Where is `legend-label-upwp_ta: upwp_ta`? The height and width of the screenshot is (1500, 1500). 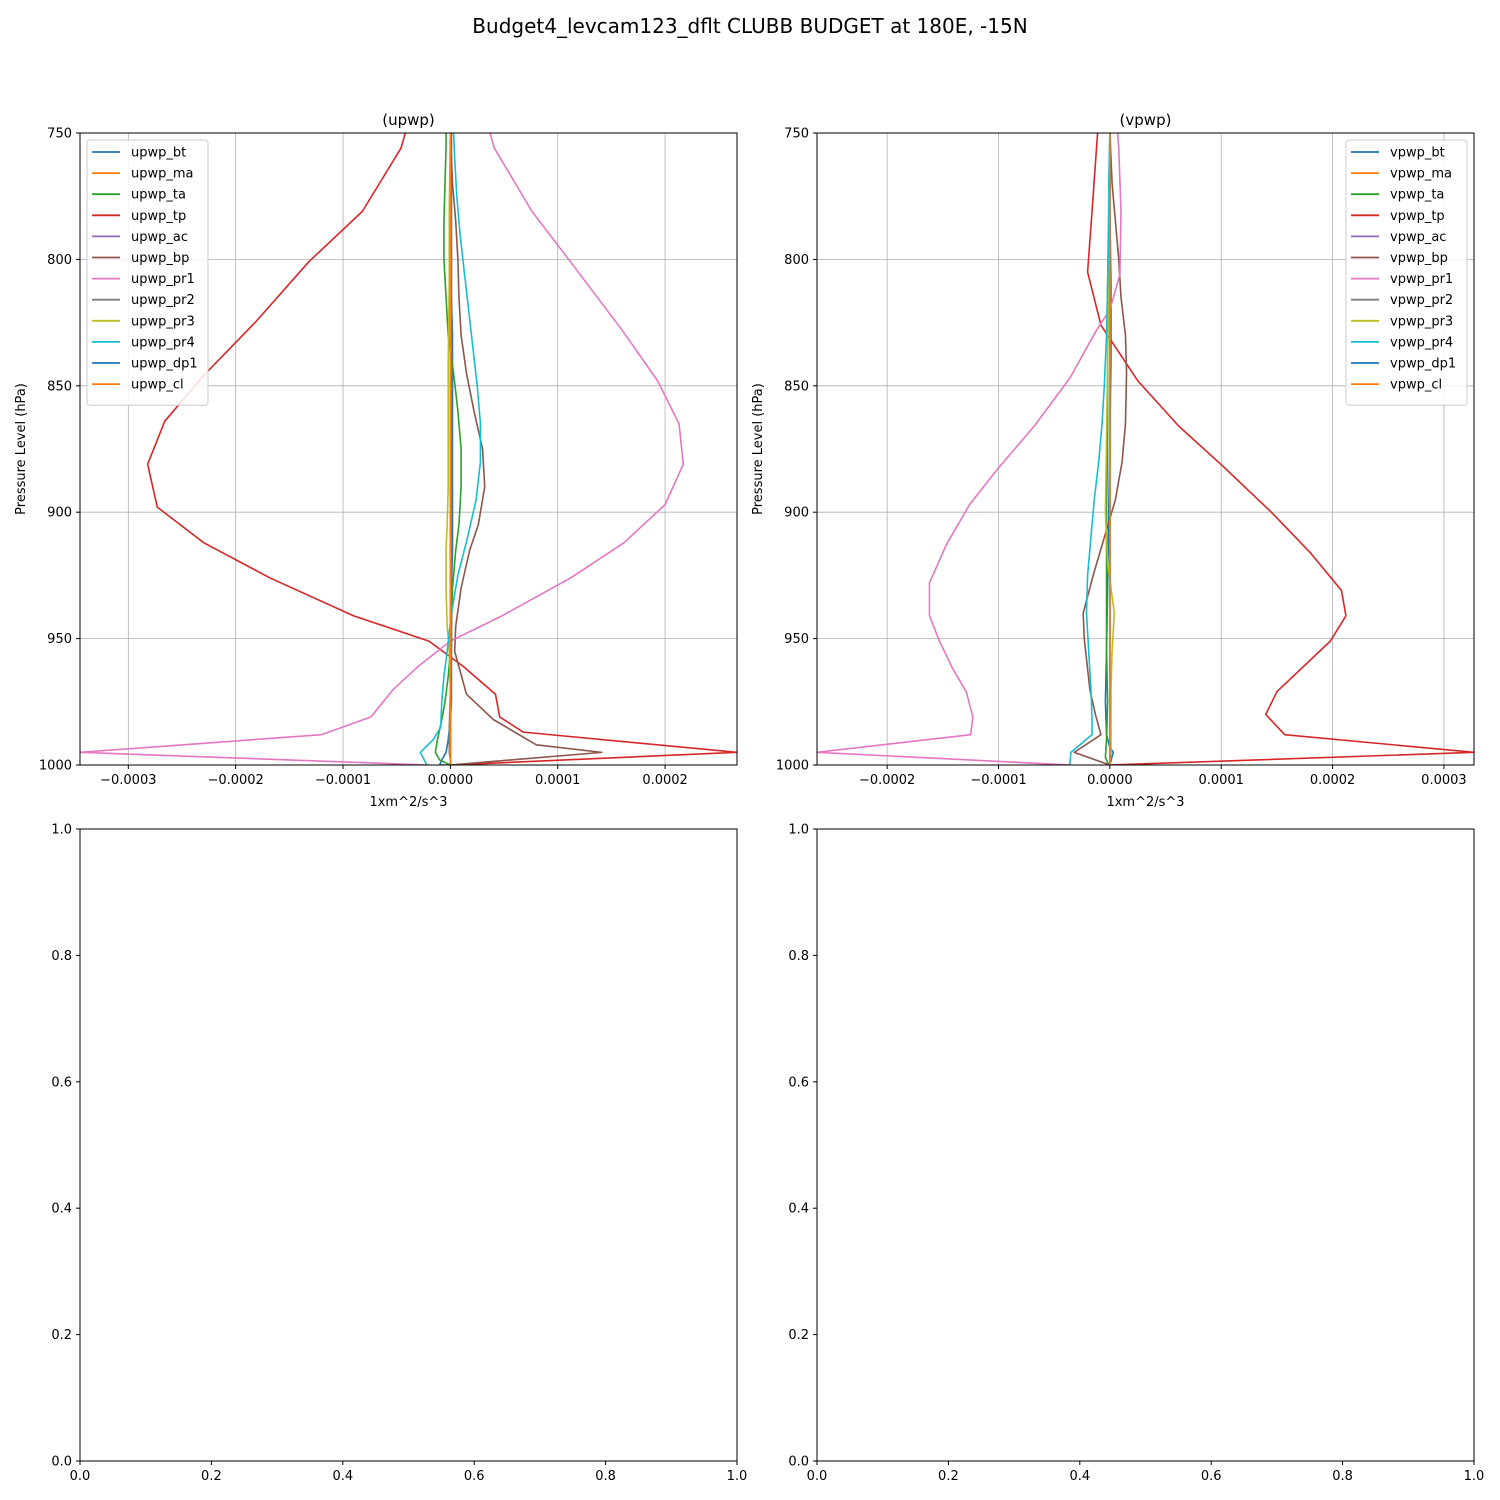 legend-label-upwp_ta: upwp_ta is located at coordinates (158, 195).